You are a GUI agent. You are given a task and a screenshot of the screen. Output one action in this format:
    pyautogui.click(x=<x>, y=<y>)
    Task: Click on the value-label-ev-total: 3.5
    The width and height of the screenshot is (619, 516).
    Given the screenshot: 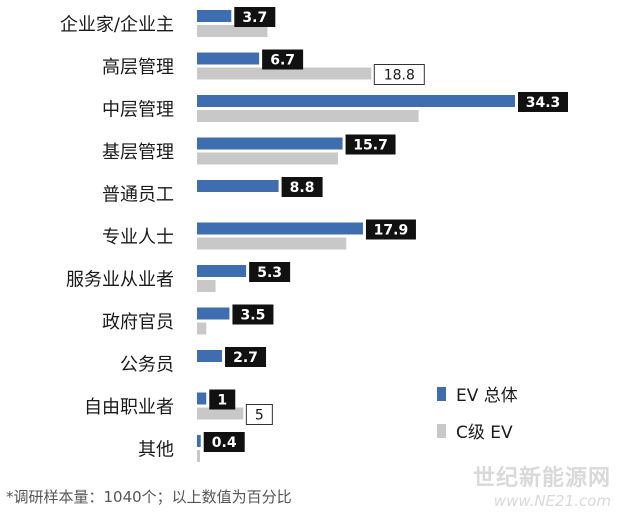 What is the action you would take?
    pyautogui.click(x=253, y=316)
    